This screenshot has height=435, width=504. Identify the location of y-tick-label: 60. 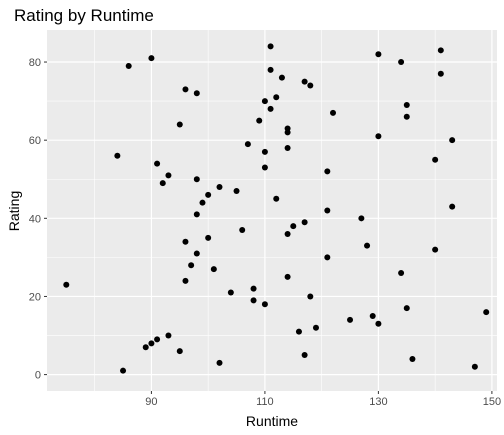
(35, 141).